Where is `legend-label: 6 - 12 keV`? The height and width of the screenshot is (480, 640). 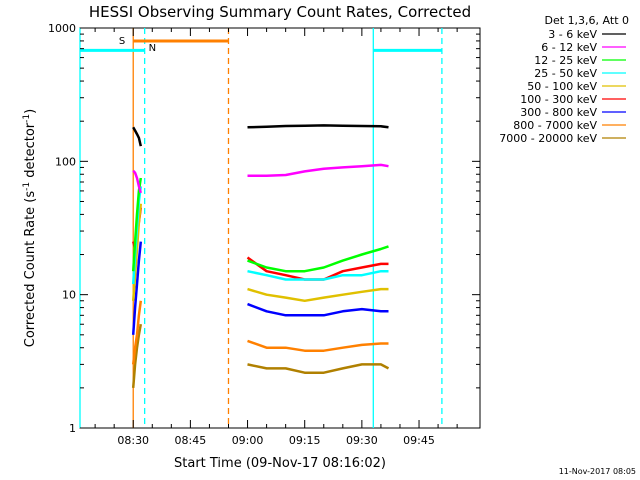
legend-label: 6 - 12 keV is located at coordinates (569, 47).